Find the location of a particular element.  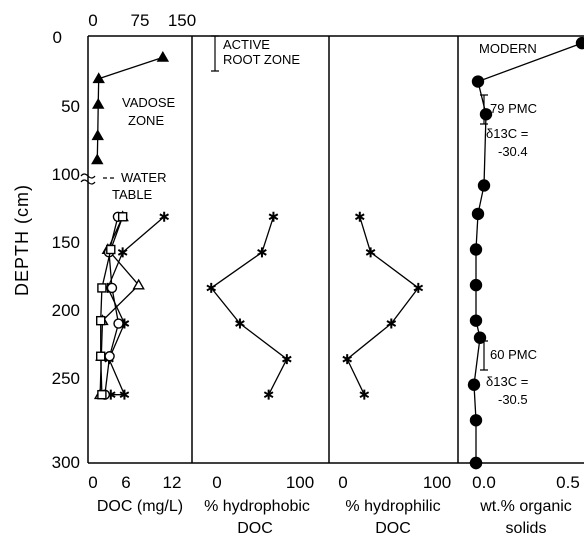

hydrophobic-axis-title-2: DOC is located at coordinates (255, 528).